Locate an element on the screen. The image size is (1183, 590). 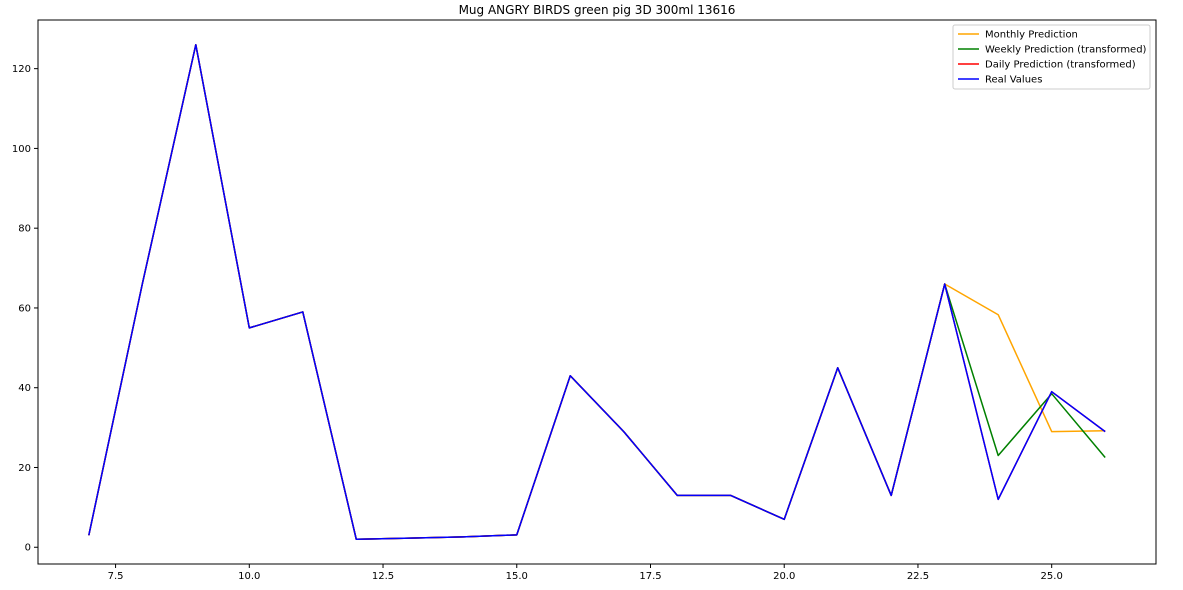
y-tick-label: 120 is located at coordinates (21, 69).